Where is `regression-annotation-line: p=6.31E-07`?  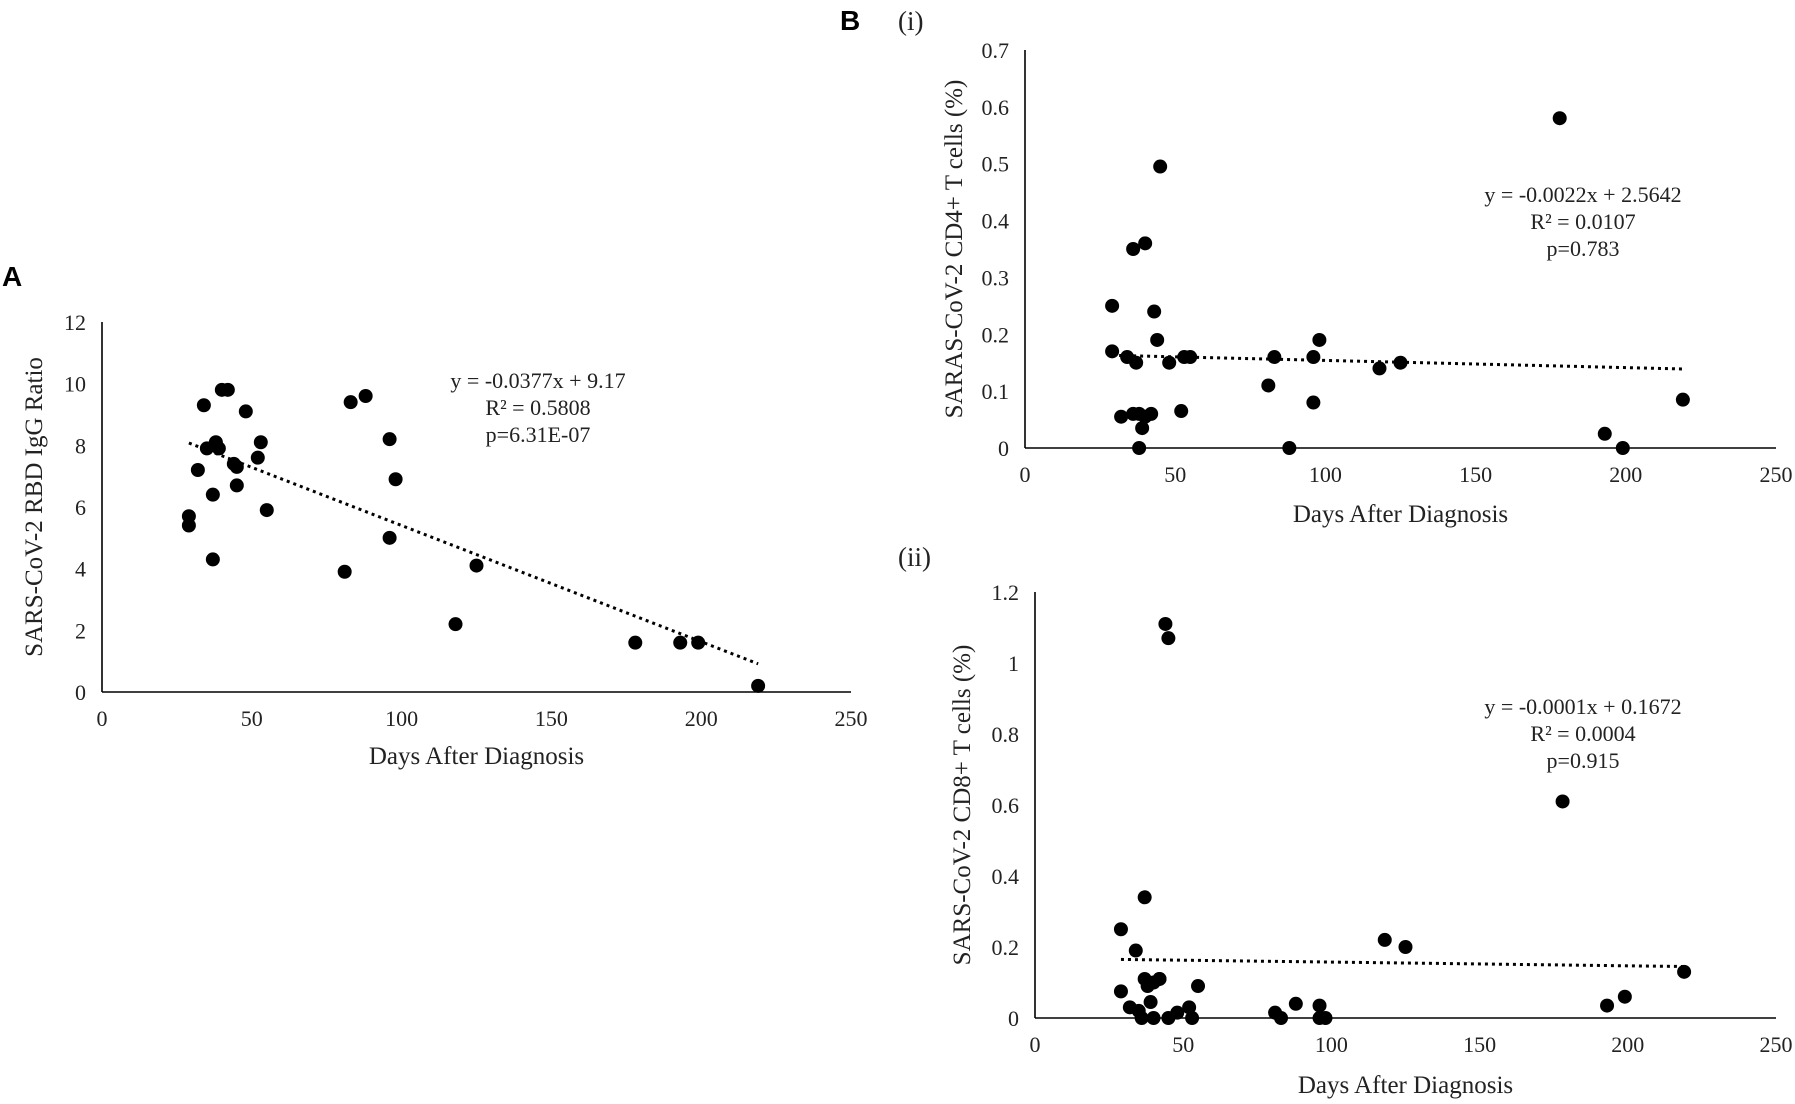 regression-annotation-line: p=6.31E-07 is located at coordinates (538, 434).